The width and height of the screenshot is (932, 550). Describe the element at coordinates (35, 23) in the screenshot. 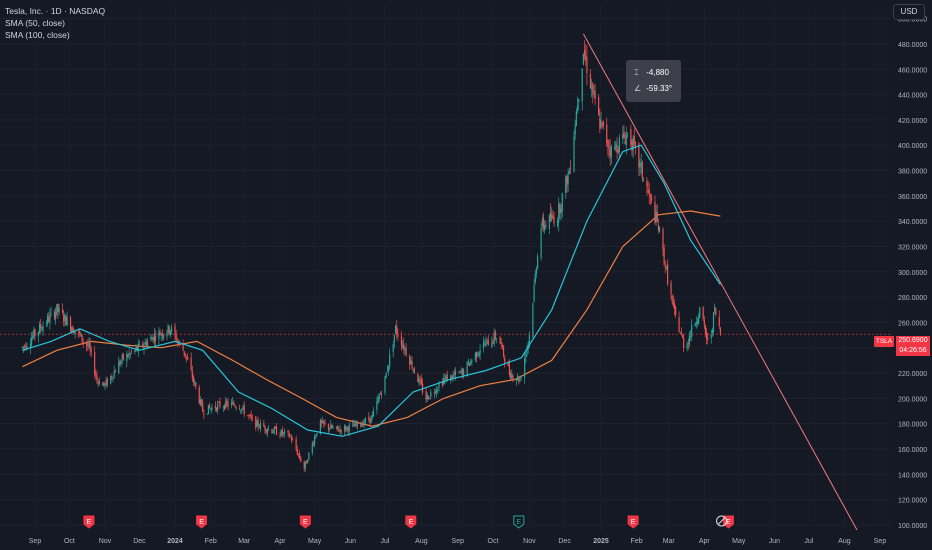

I see `legend-sma50: SMA (50, close)` at that location.